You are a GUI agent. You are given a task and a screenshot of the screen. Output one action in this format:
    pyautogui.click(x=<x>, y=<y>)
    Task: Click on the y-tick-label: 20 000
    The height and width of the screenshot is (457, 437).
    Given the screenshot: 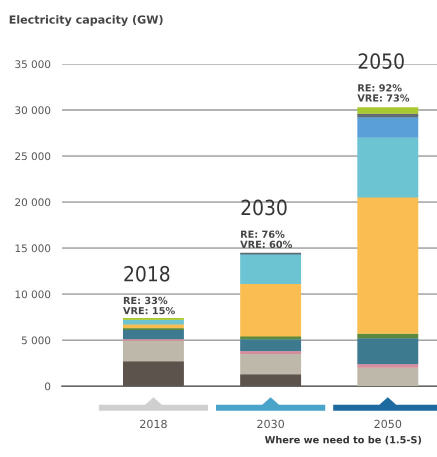 What is the action you would take?
    pyautogui.click(x=32, y=202)
    